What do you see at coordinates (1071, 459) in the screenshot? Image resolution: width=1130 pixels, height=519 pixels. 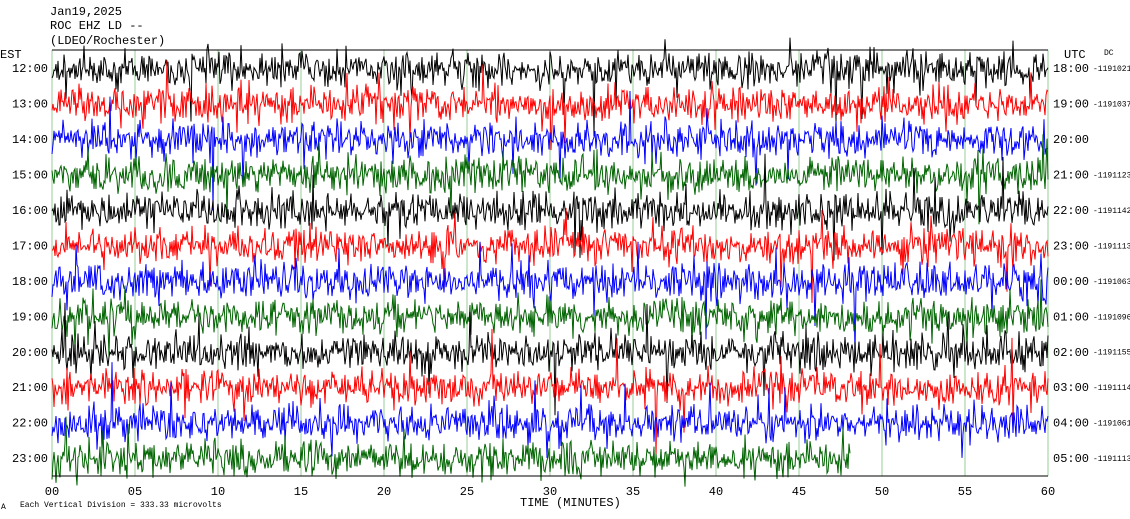 I see `utc-hour-label: 05:00` at bounding box center [1071, 459].